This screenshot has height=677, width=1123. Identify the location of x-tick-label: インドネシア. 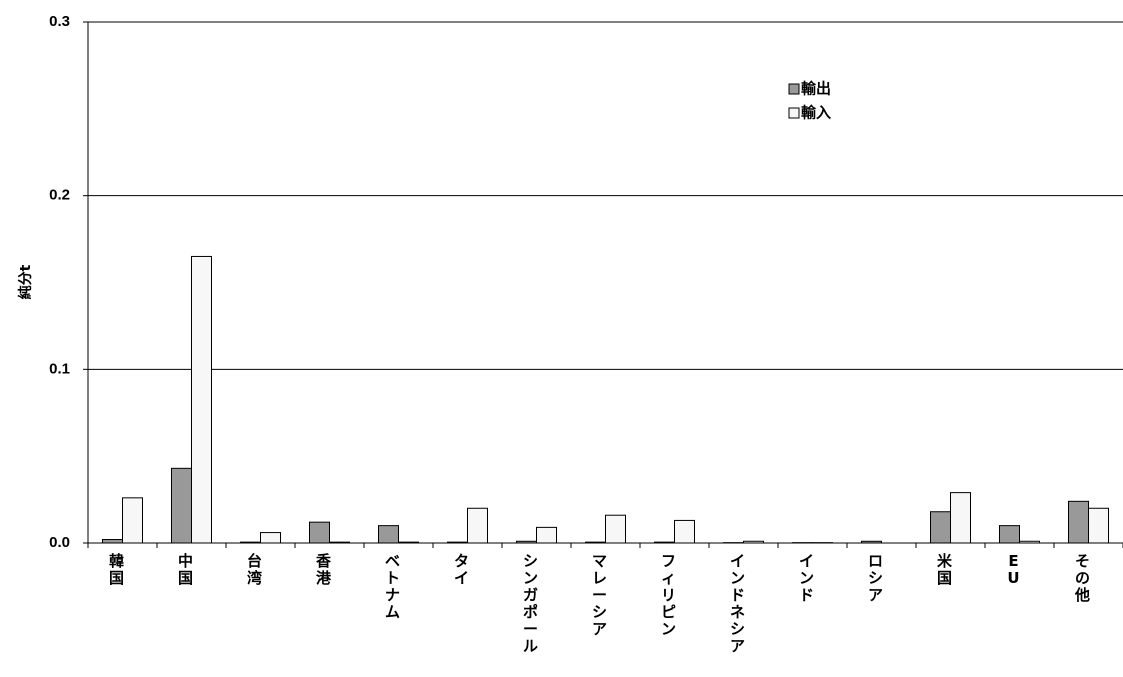
(737, 603).